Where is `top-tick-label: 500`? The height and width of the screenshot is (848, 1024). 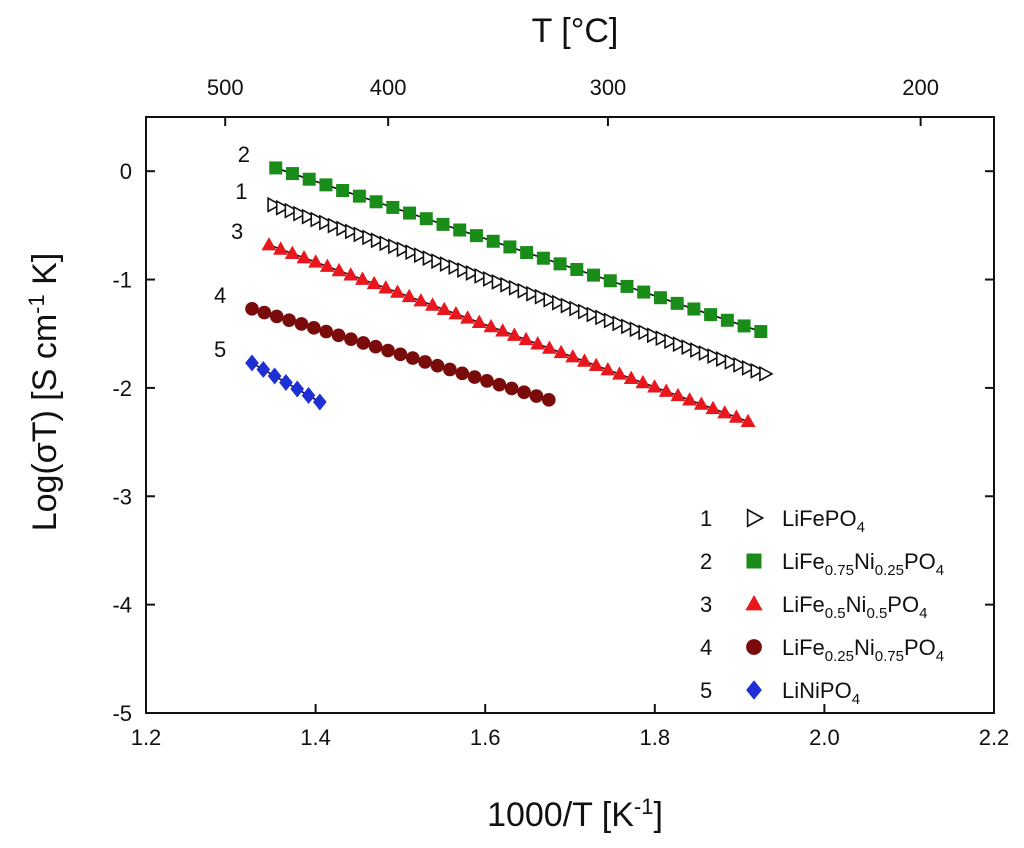
top-tick-label: 500 is located at coordinates (225, 87).